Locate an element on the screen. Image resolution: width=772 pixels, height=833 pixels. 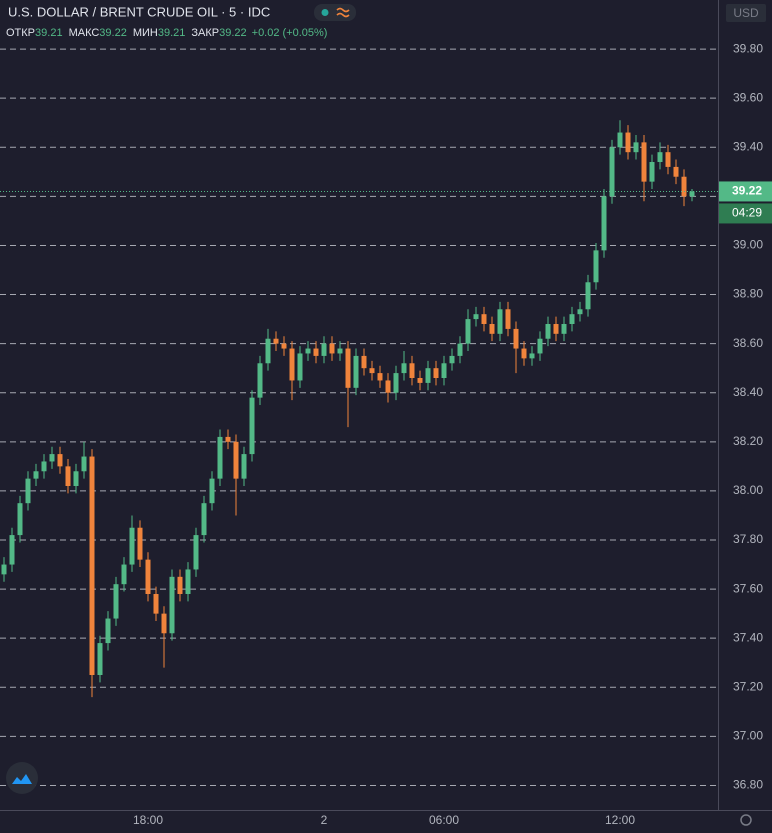
logo is located at coordinates (22, 779).